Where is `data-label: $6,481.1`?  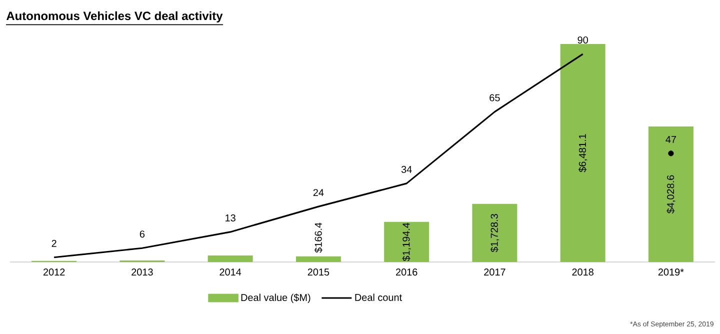
data-label: $6,481.1 is located at coordinates (583, 153).